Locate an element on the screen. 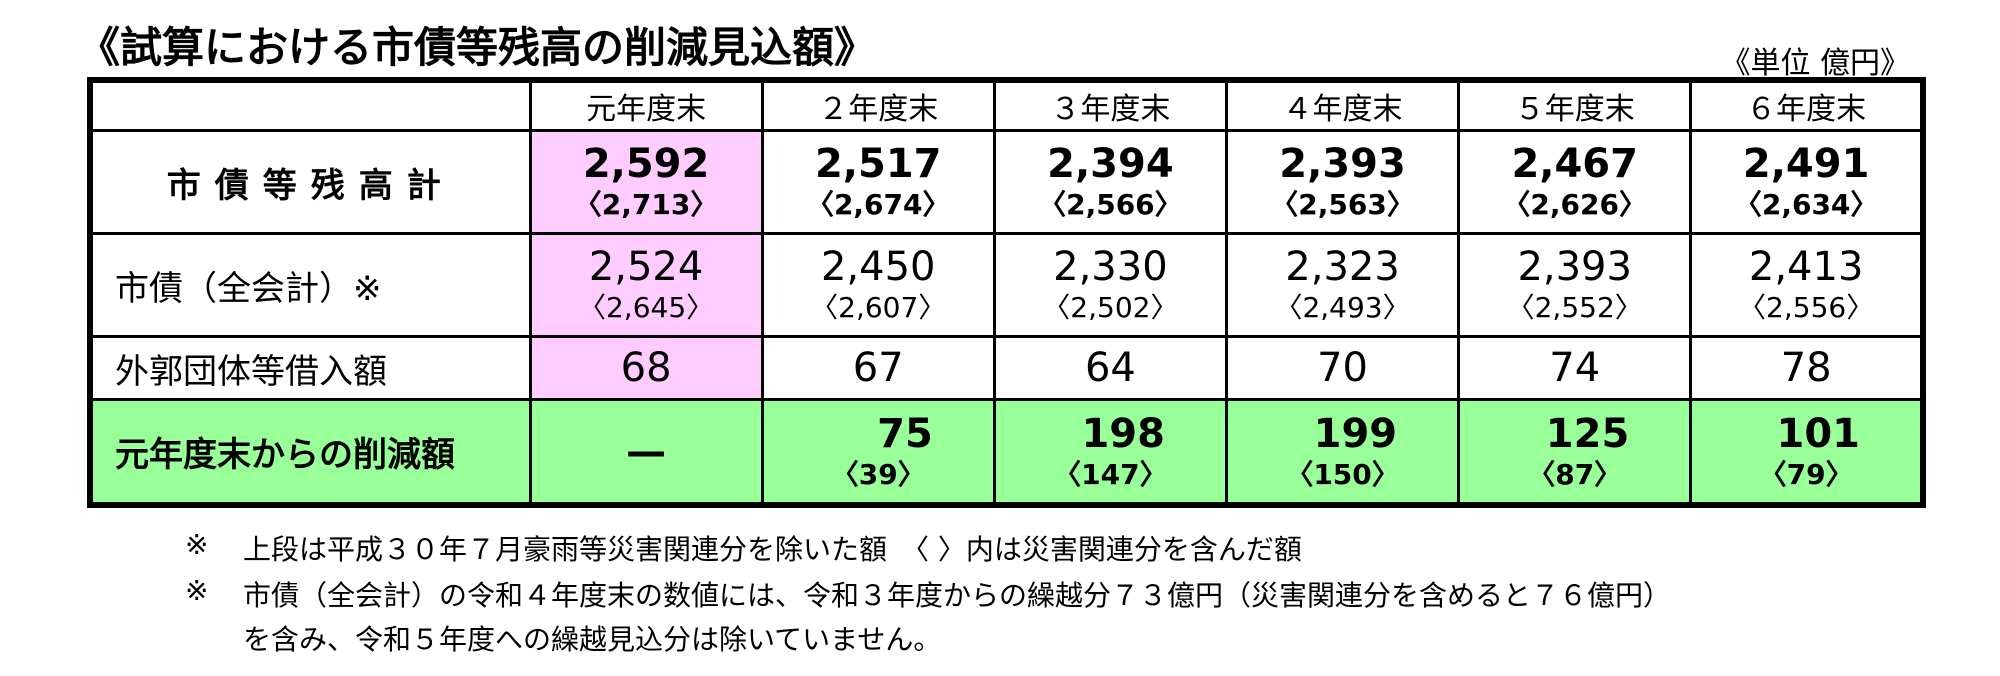  column-header: 元年度末 is located at coordinates (646, 105).